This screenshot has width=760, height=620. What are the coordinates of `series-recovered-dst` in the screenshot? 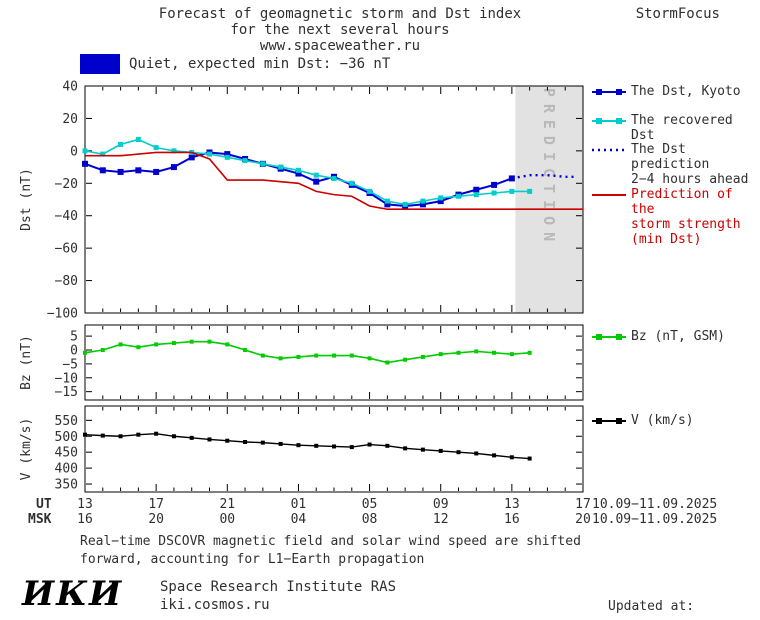 It's located at (307, 172).